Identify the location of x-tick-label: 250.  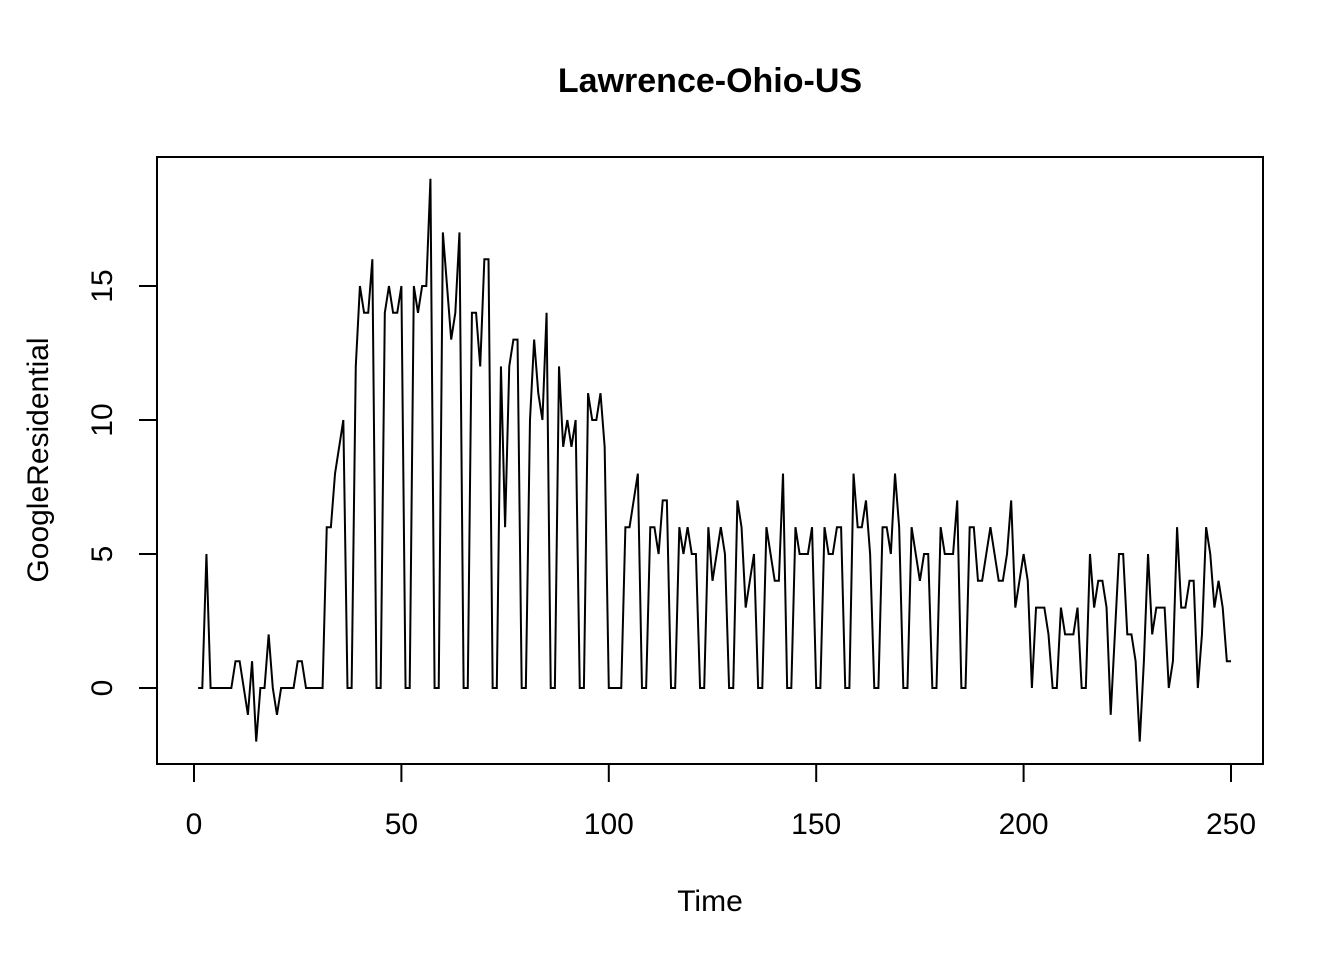
(1231, 824).